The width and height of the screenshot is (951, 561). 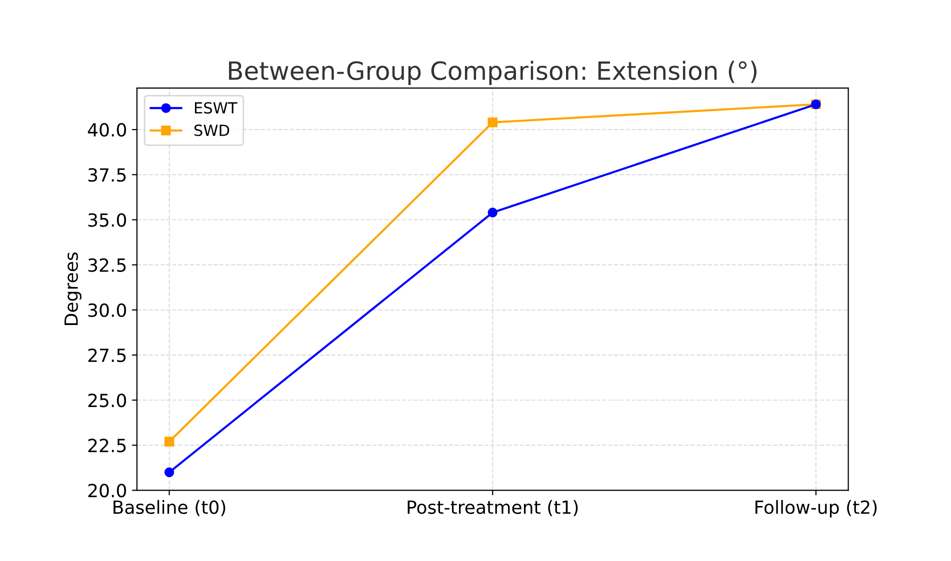 I want to click on y-tick-label: 20.0, so click(x=107, y=491).